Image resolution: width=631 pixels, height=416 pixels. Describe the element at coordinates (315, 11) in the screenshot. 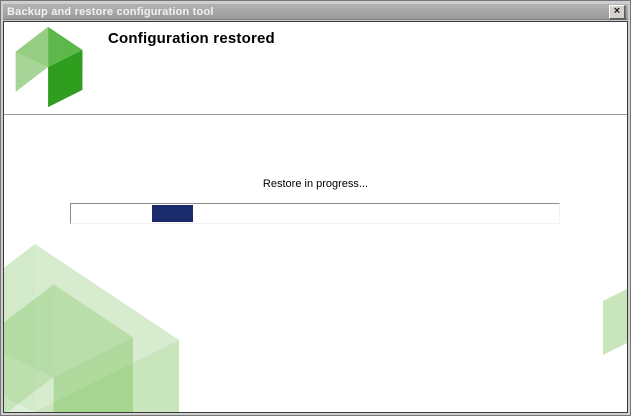

I see `titlebar: Backup and restore configuration tool ×` at that location.